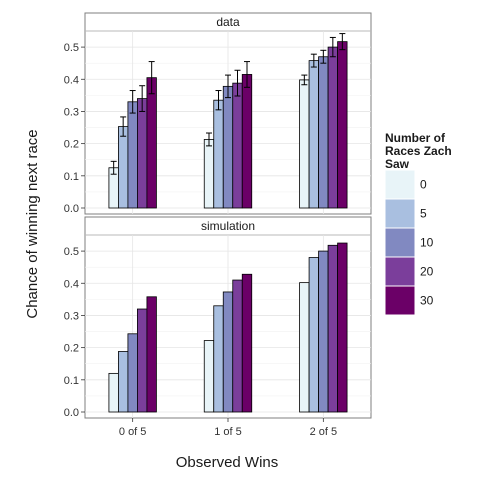 The width and height of the screenshot is (480, 485). What do you see at coordinates (415, 138) in the screenshot?
I see `legend-title-line-1: Number of` at bounding box center [415, 138].